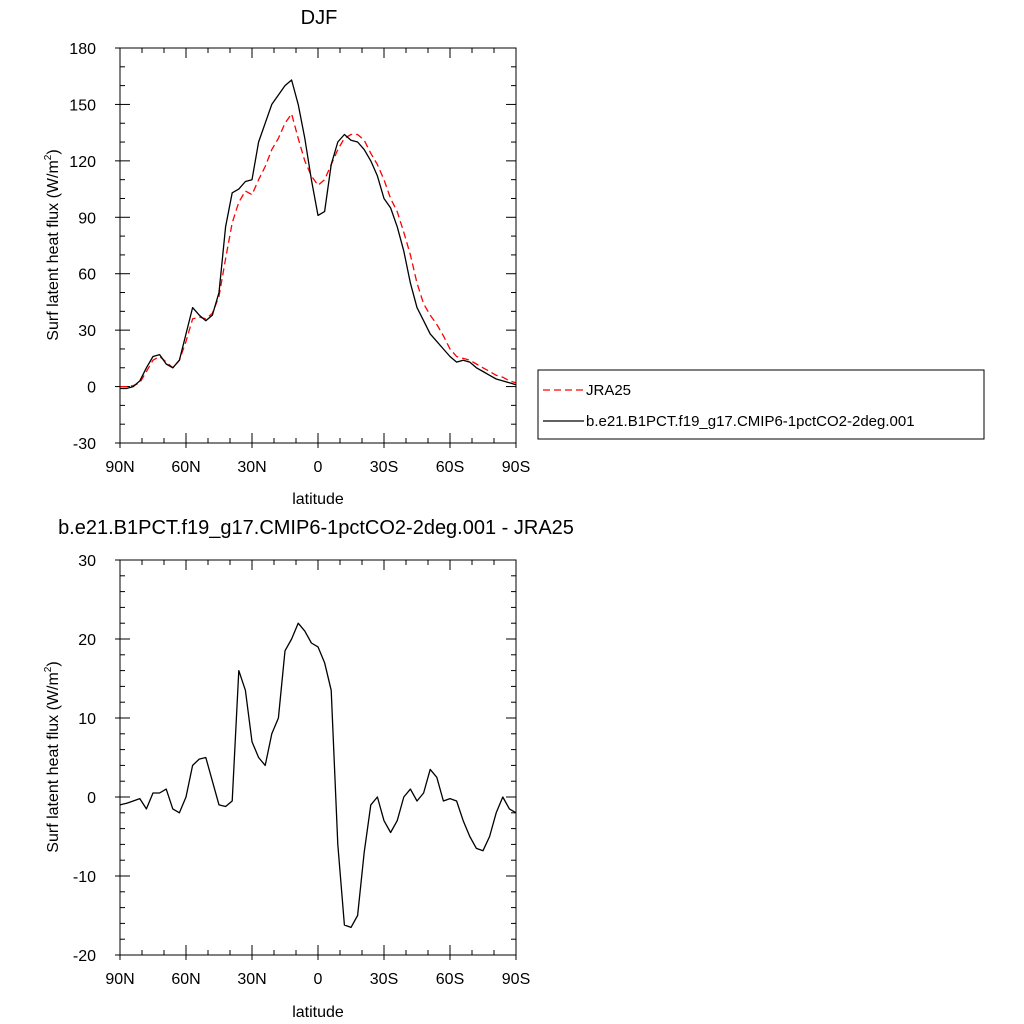 Image resolution: width=1024 pixels, height=1024 pixels. I want to click on top-chart-y-tick-label: 120, so click(82, 162).